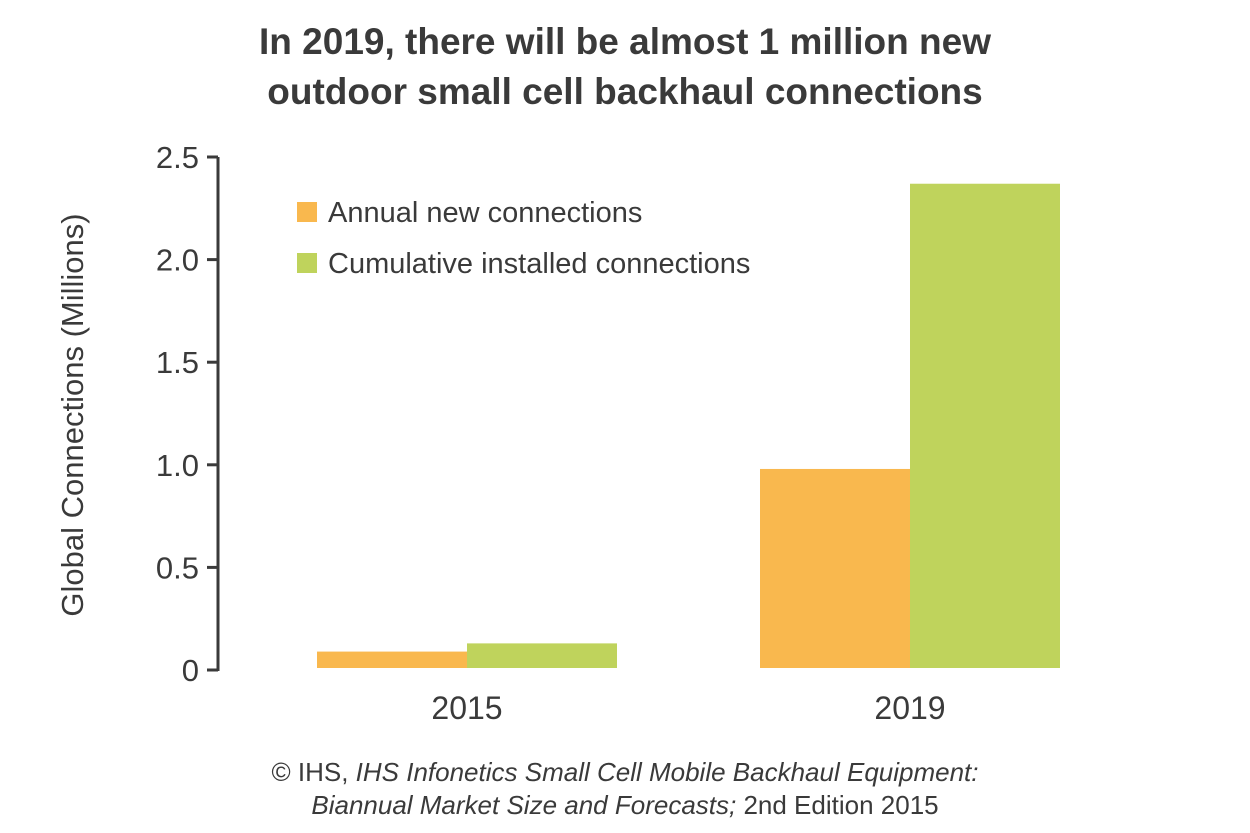  What do you see at coordinates (485, 213) in the screenshot?
I see `legend-label: Annual new connections` at bounding box center [485, 213].